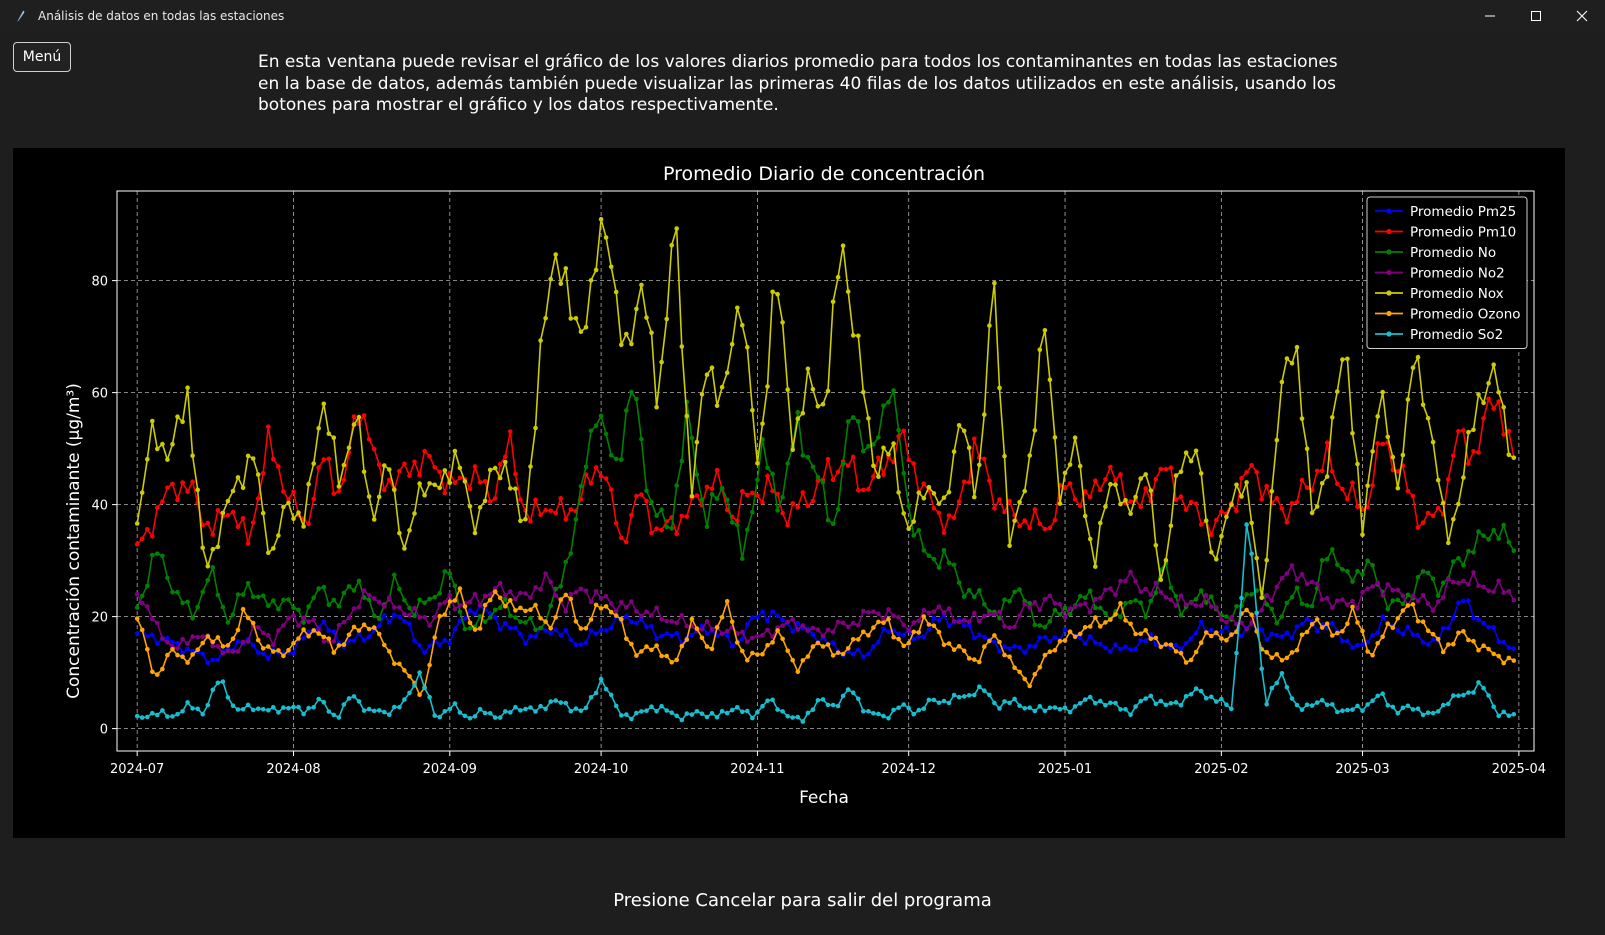  I want to click on maximize-button, so click(1536, 16).